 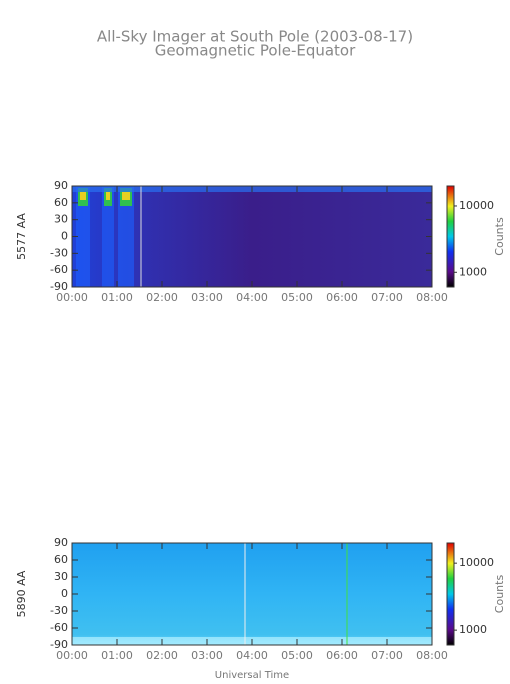 I want to click on y-axis-label: 5890 AA, so click(x=21, y=593).